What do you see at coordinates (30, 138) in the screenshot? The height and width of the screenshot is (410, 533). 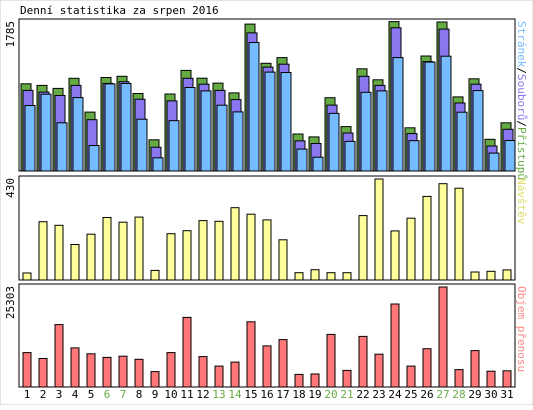 I see `bar-activity-stránek-day-1` at bounding box center [30, 138].